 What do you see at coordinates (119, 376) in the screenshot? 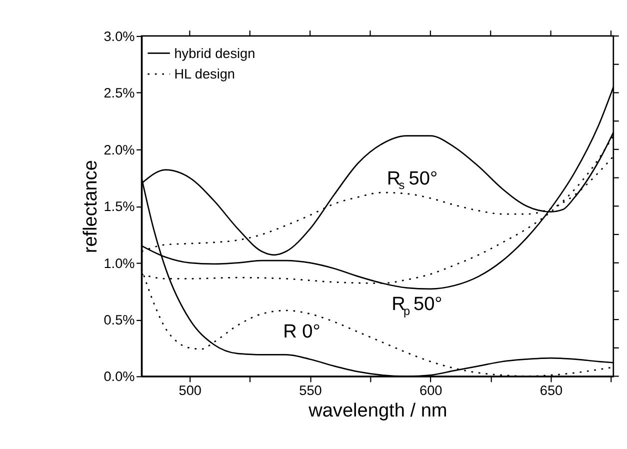
I see `y-tick-label: 0.0%` at bounding box center [119, 376].